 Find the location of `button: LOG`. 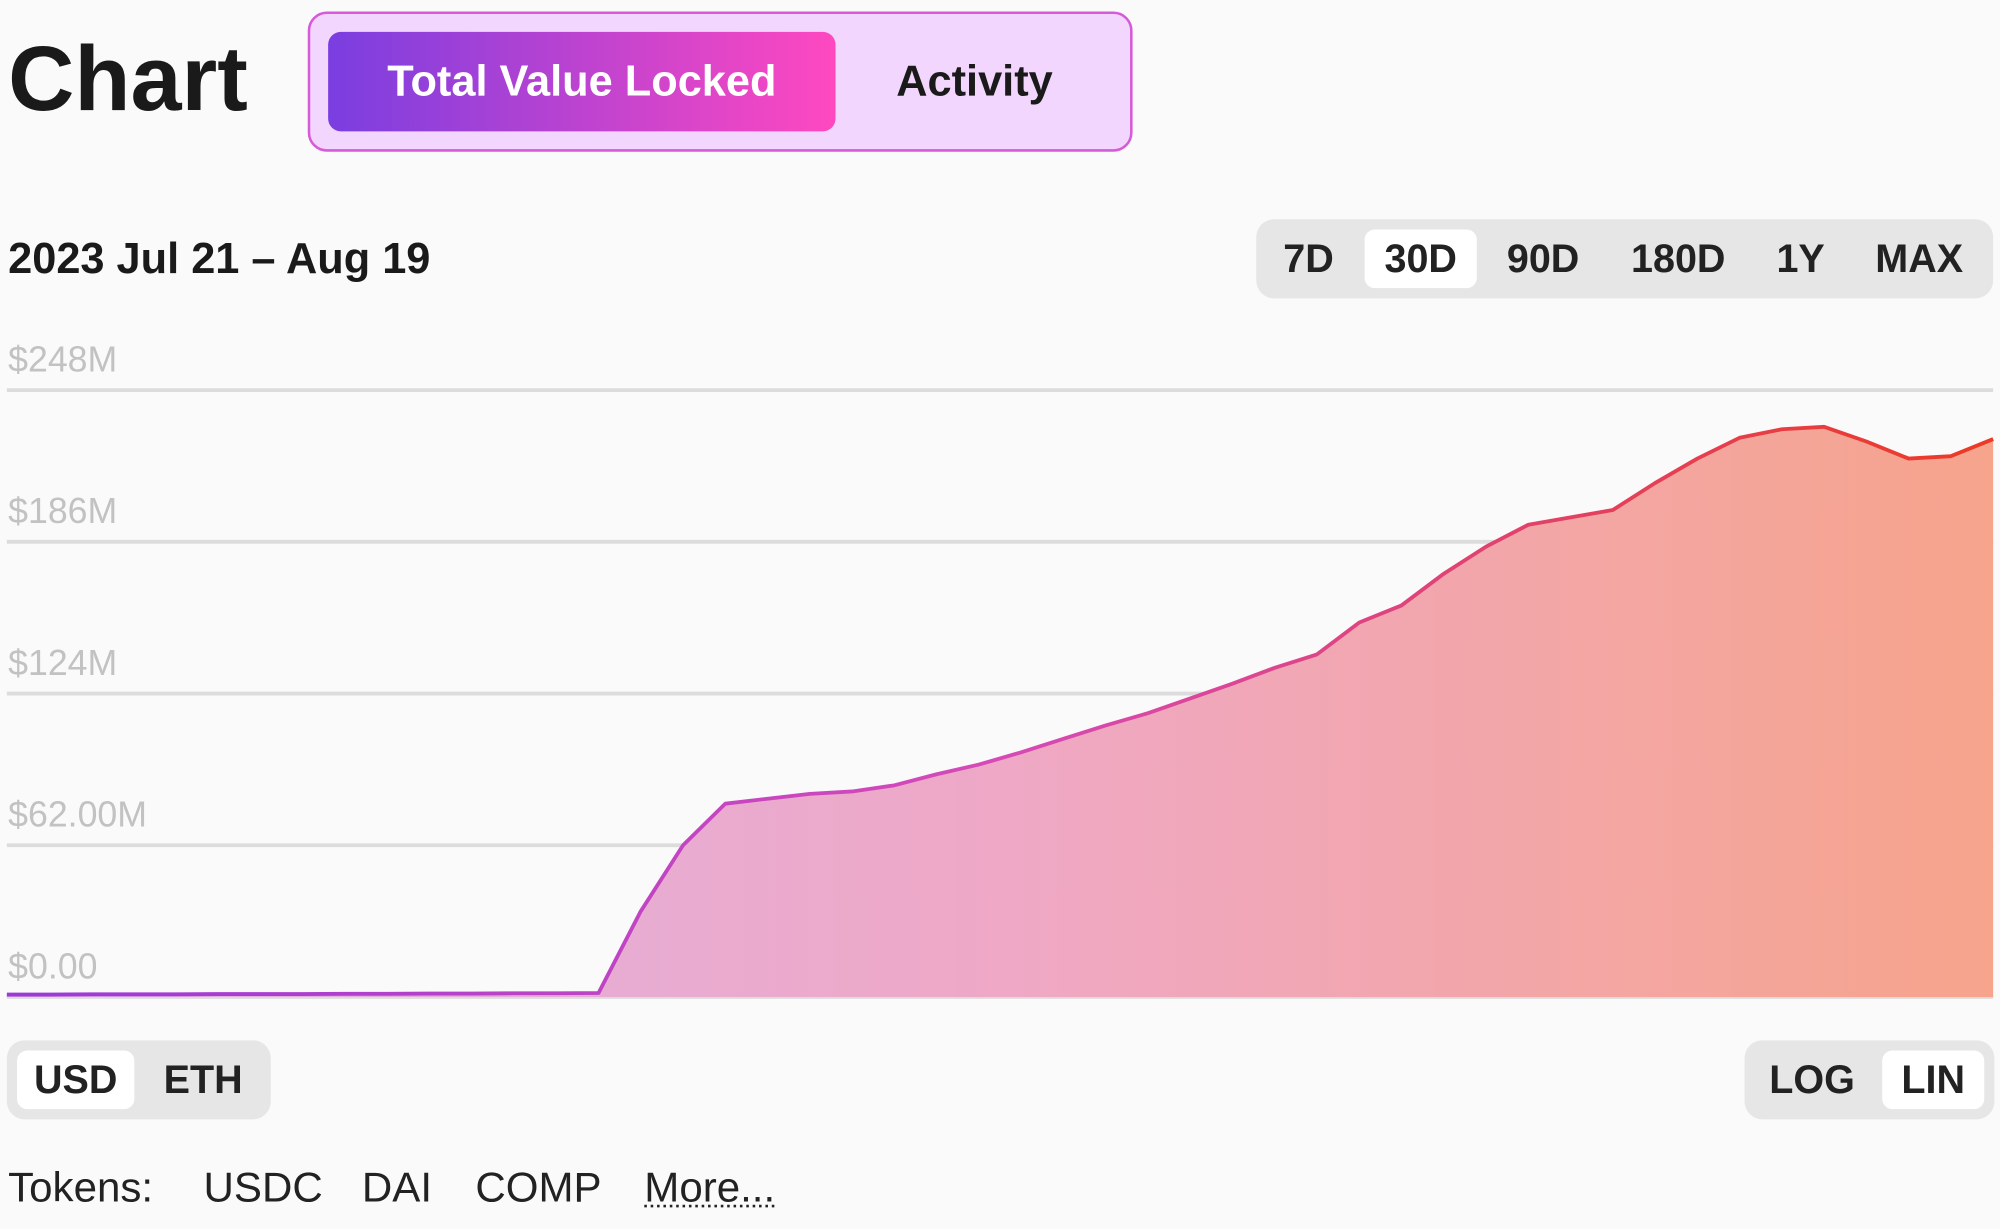

button: LOG is located at coordinates (1812, 1080).